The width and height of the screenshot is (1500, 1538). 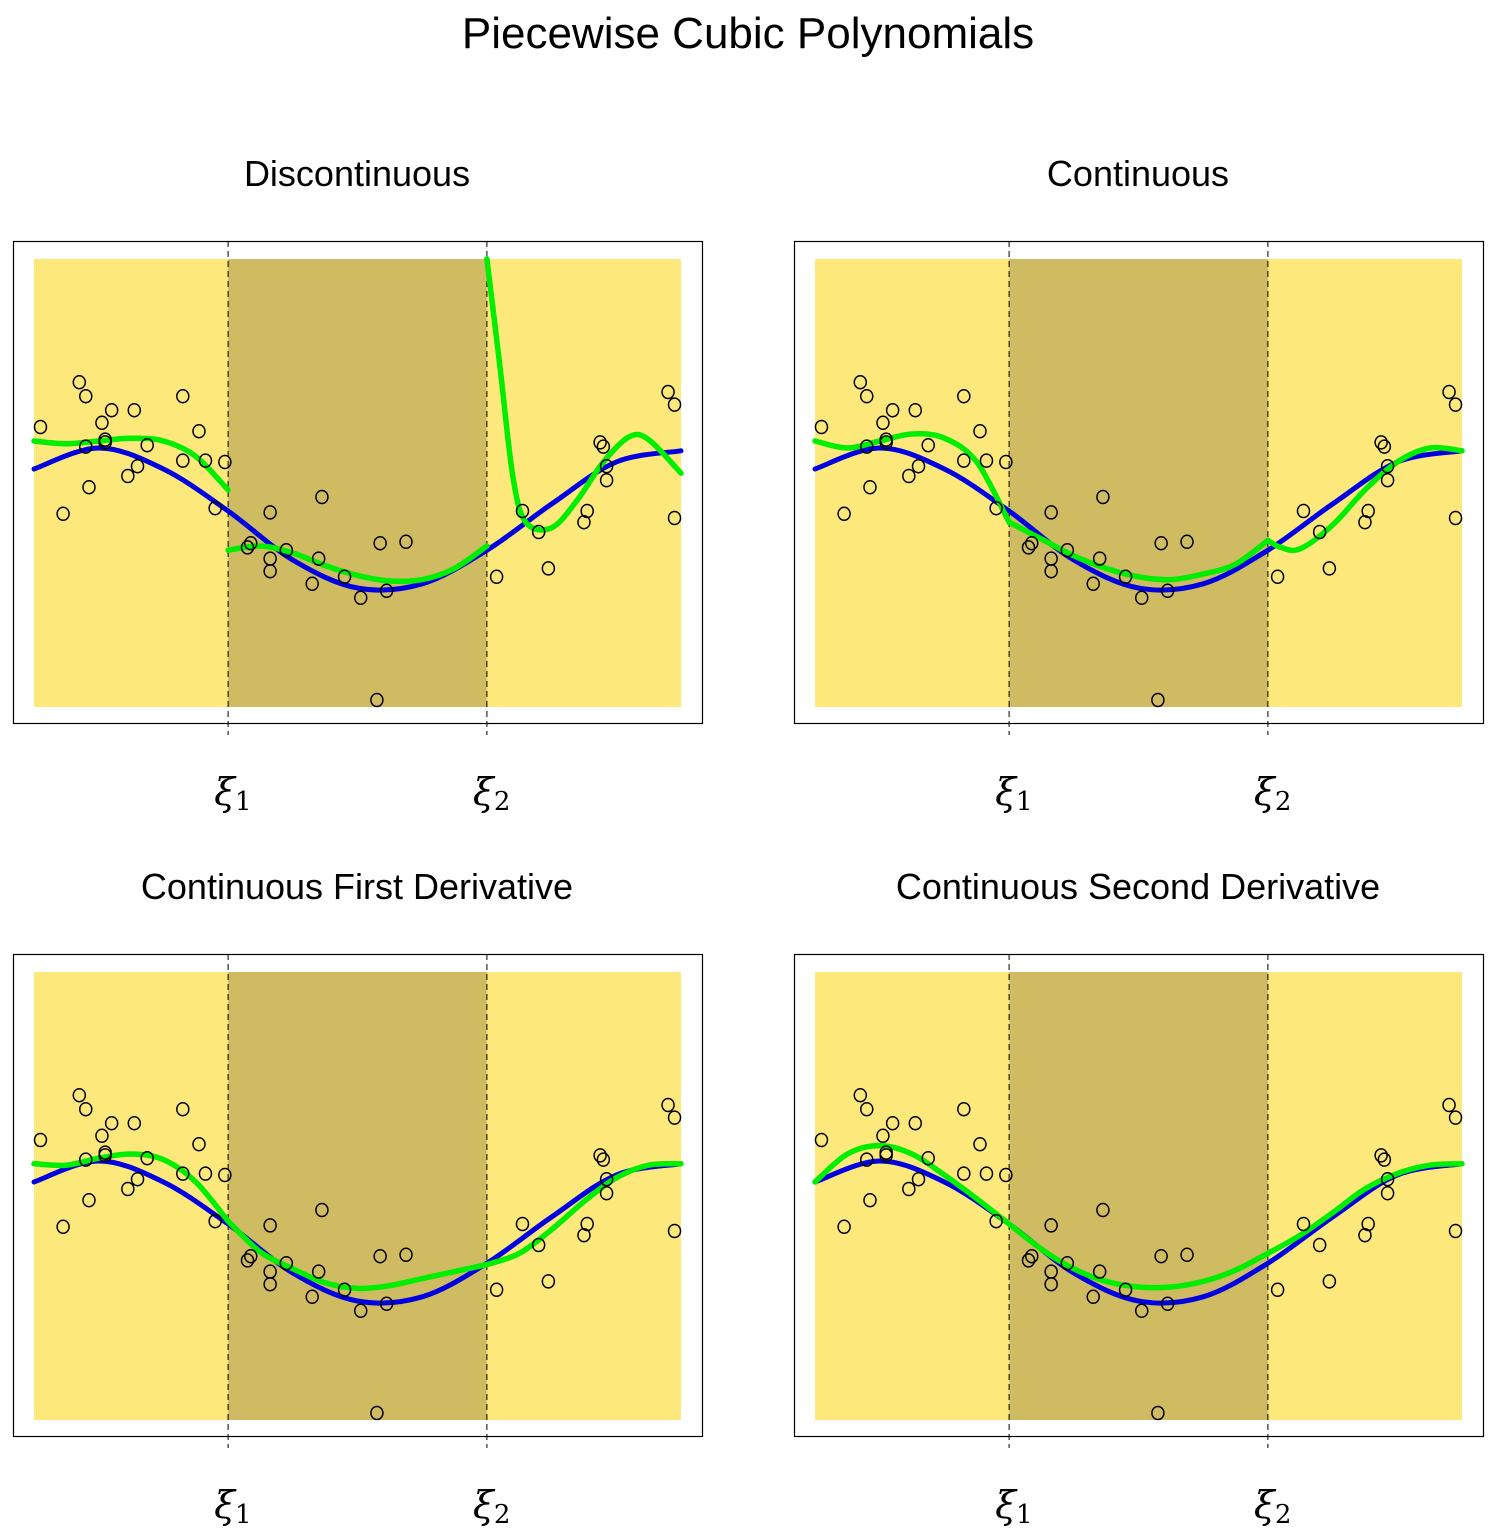 I want to click on panel-title: Continuous Second Derivative, so click(x=1138, y=886).